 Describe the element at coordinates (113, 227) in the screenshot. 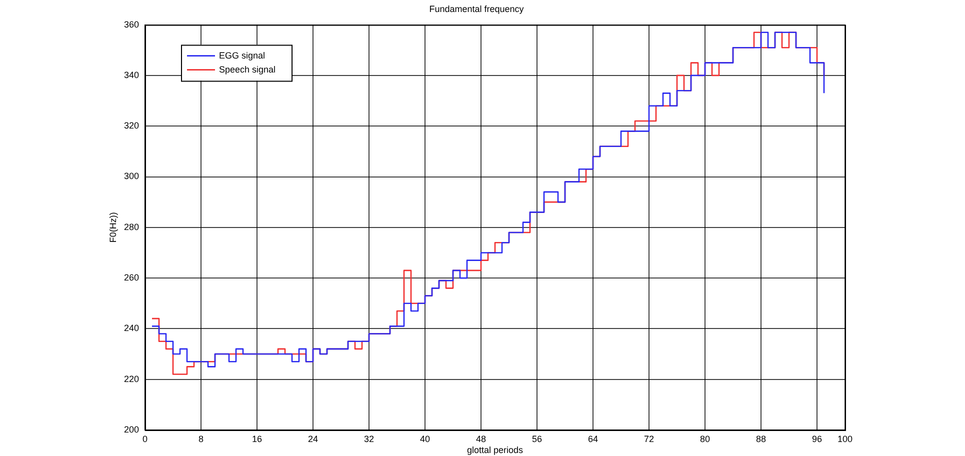

I see `y-axis-title: F0(Hz))` at that location.